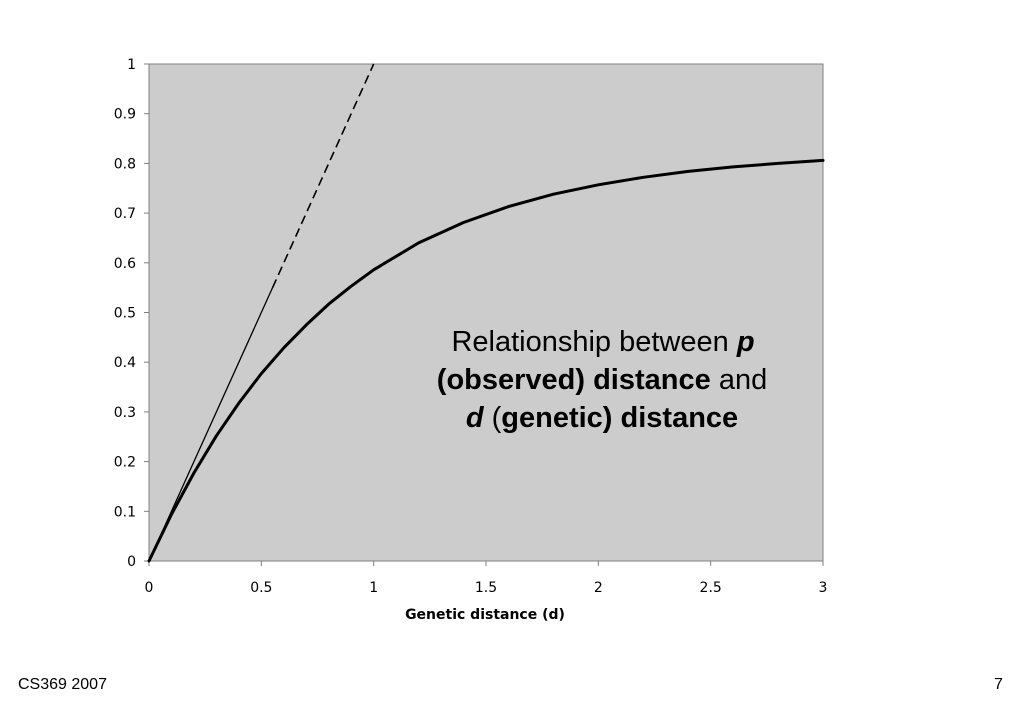 The height and width of the screenshot is (708, 1023). Describe the element at coordinates (125, 463) in the screenshot. I see `y-tick-label: 0.2` at that location.